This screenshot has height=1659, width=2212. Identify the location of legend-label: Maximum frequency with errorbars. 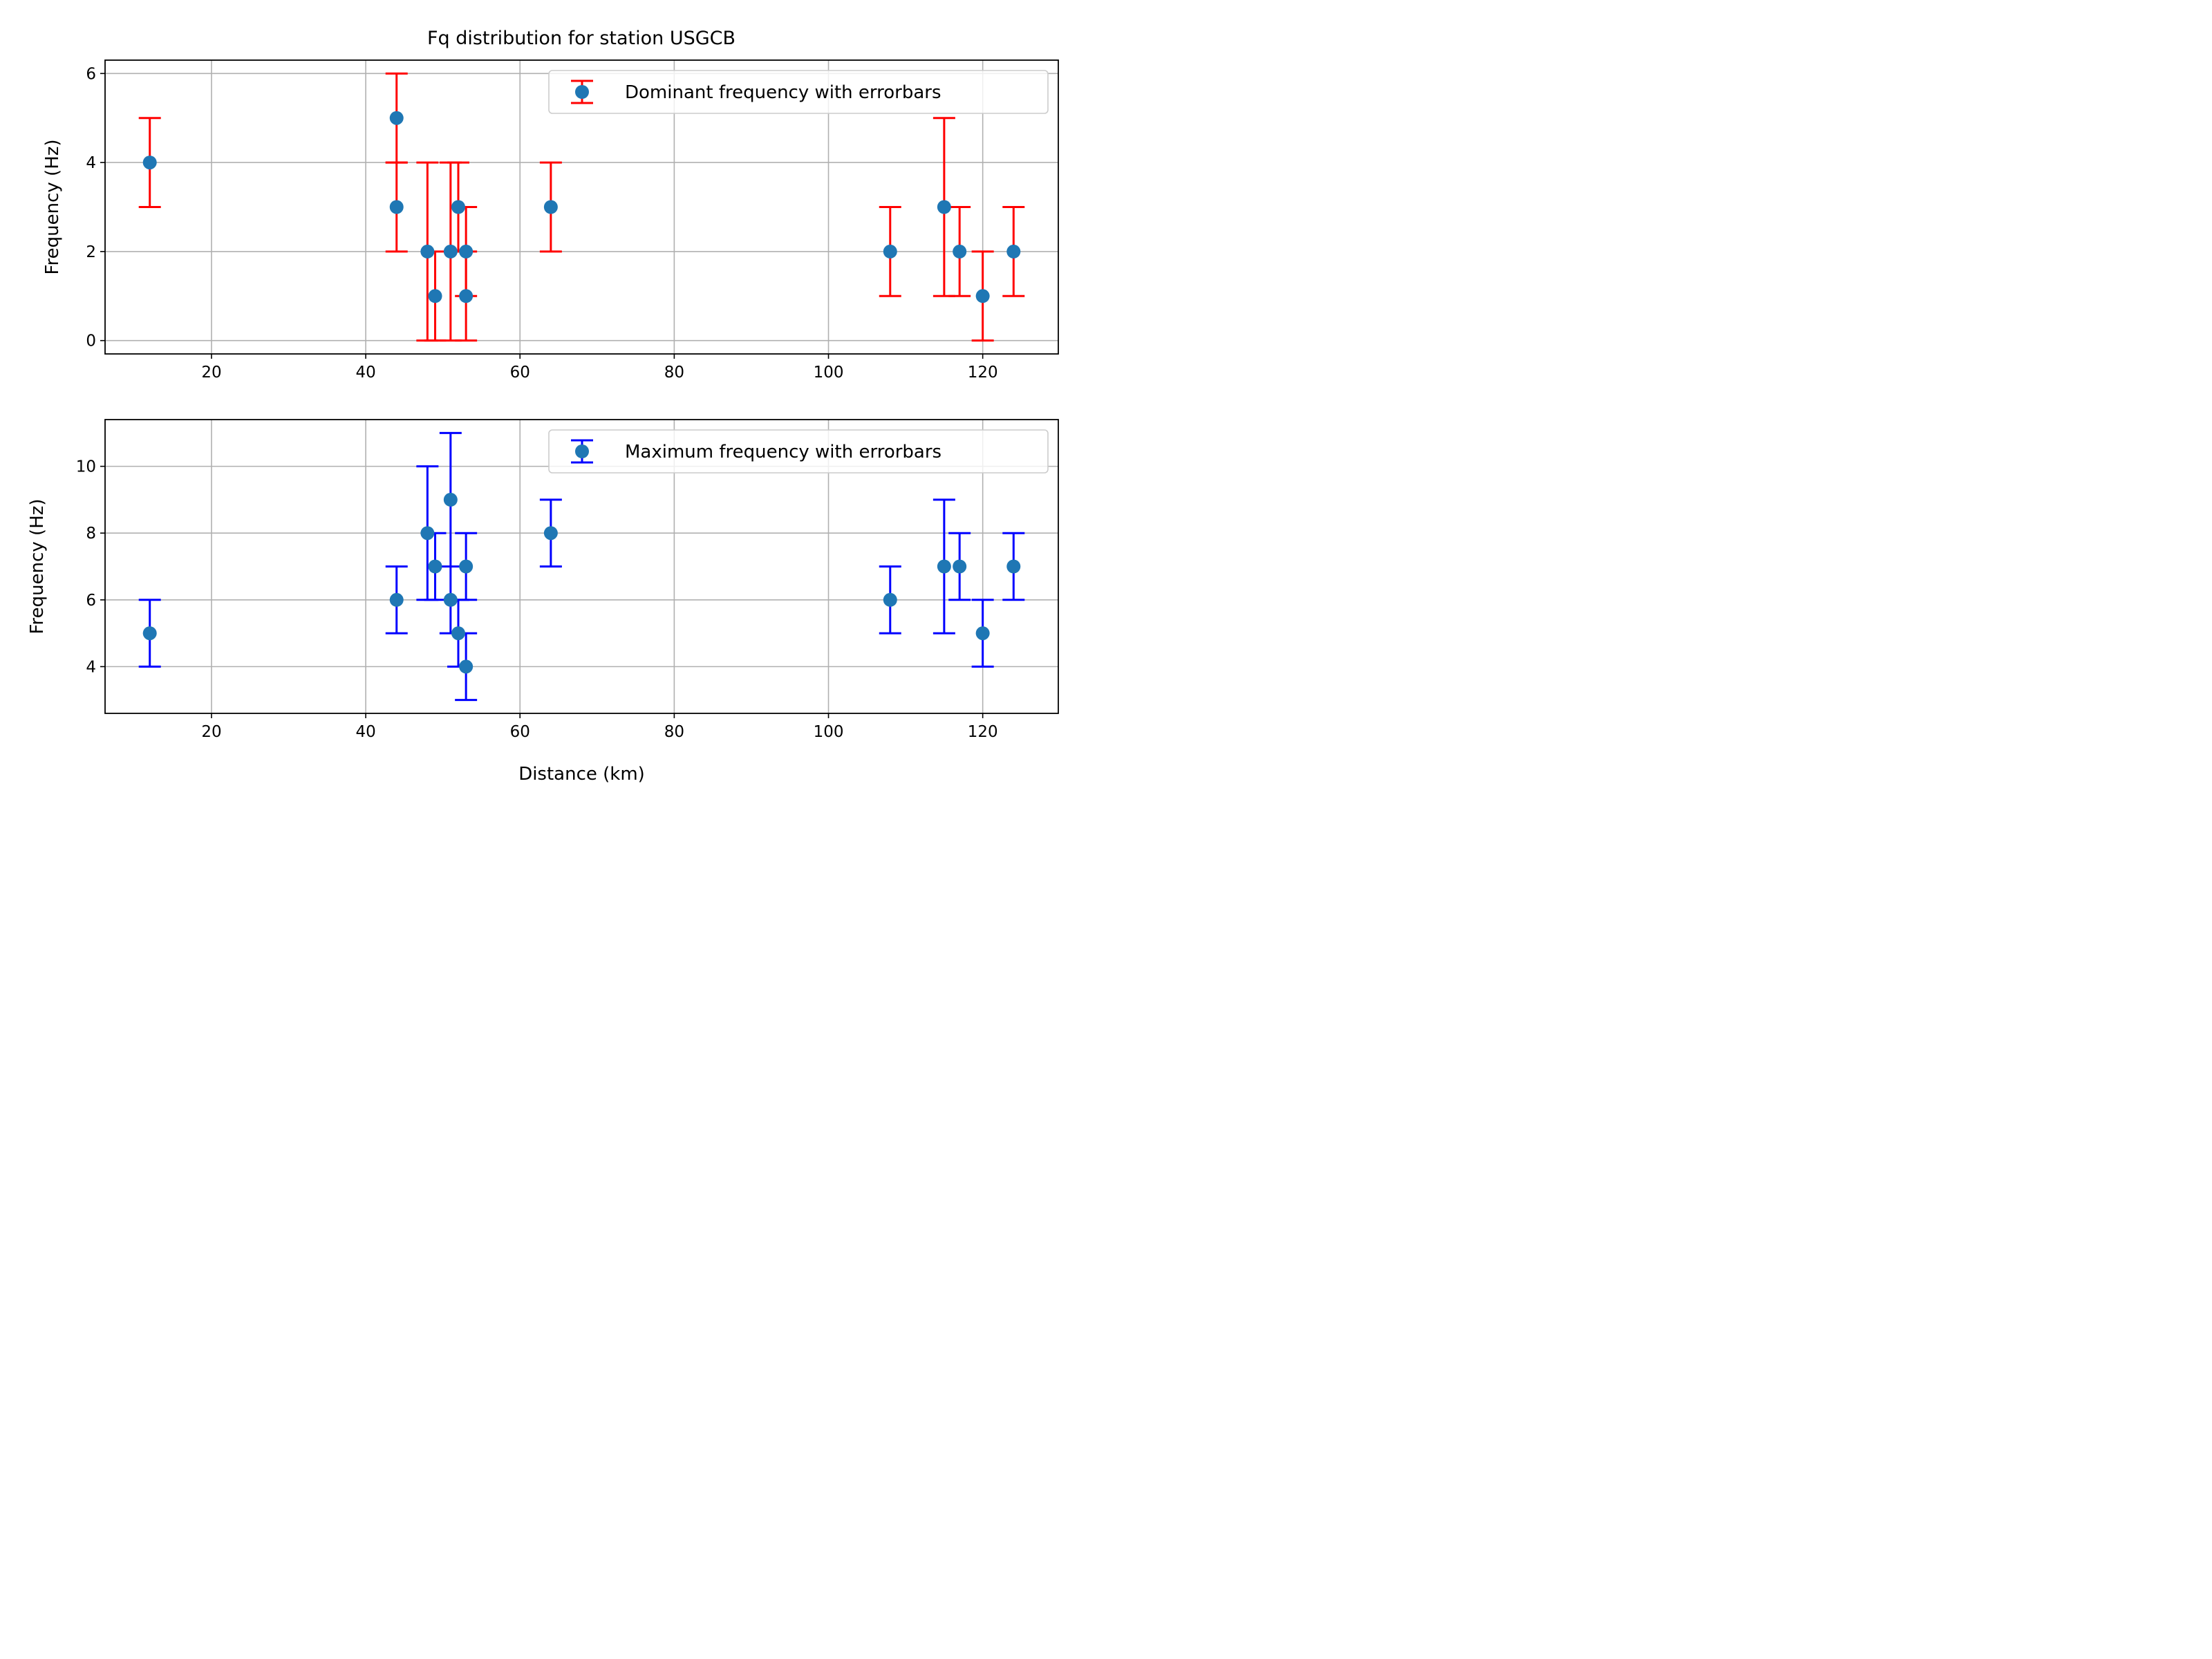
(783, 452).